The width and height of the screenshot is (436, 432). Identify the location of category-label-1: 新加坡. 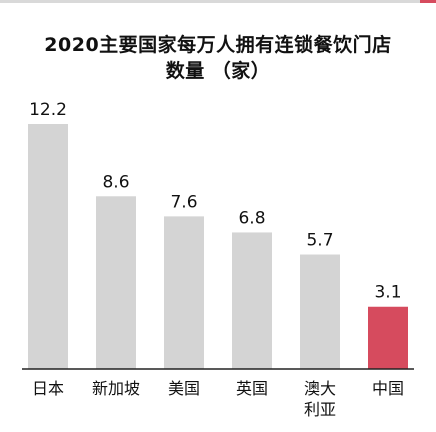
(116, 388).